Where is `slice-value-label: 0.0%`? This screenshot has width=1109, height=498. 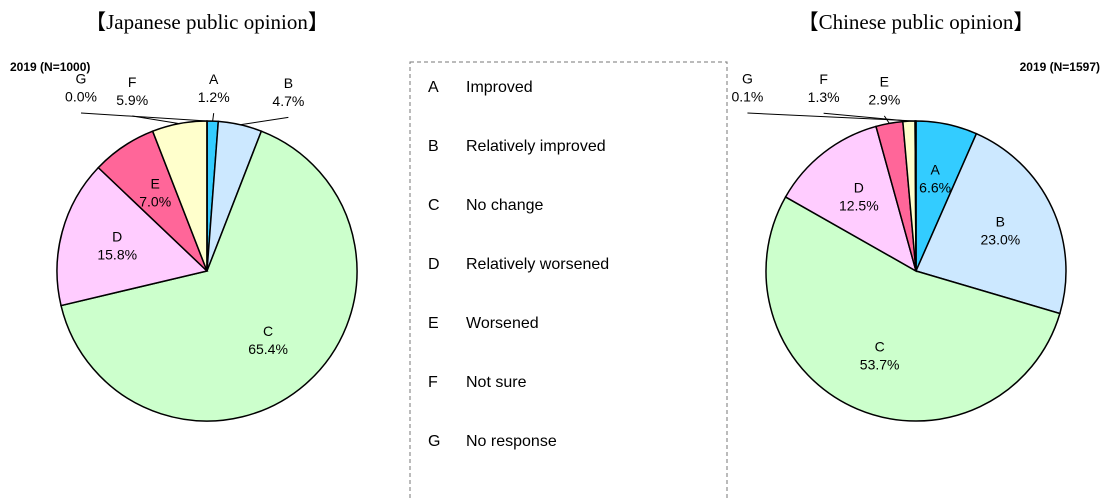 slice-value-label: 0.0% is located at coordinates (81, 97).